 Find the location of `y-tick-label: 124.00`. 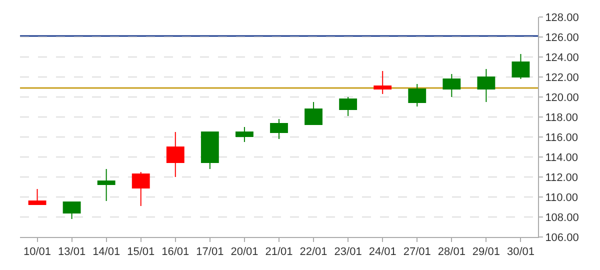

y-tick-label: 124.00 is located at coordinates (562, 58).